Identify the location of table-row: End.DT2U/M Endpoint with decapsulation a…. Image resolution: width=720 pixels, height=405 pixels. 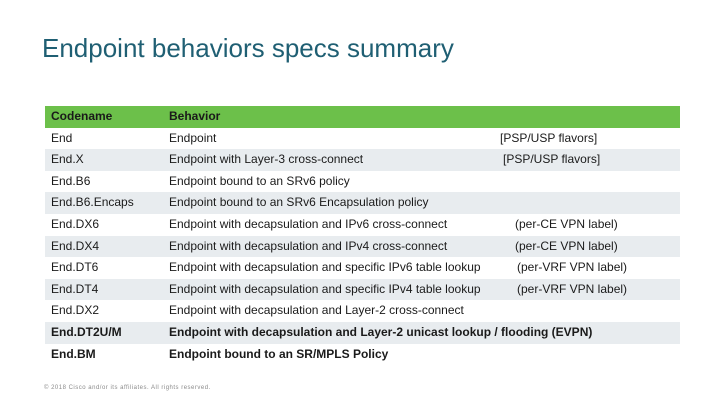
(362, 332).